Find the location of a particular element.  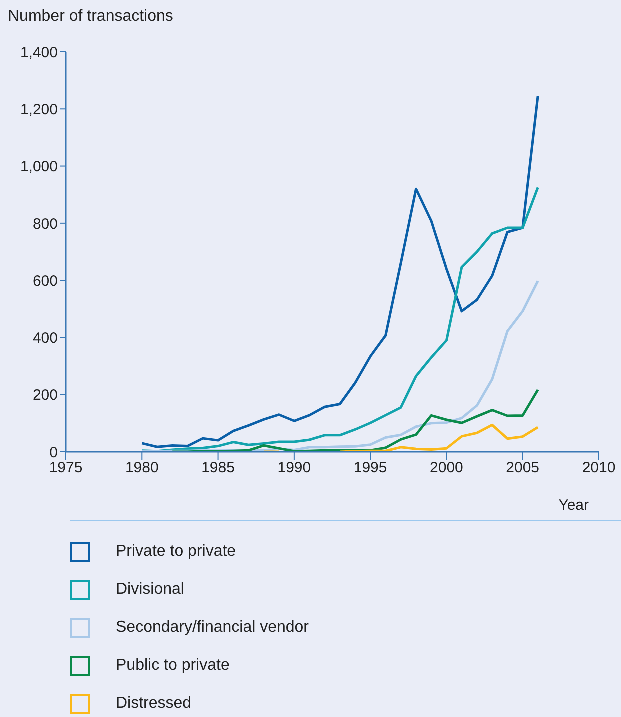

legend-label: Distressed is located at coordinates (154, 704).